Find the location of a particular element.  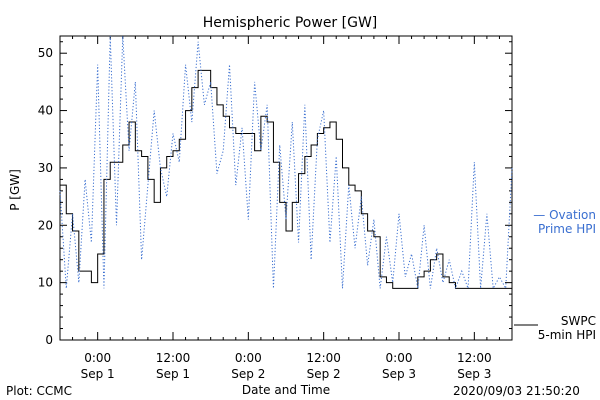

y-tick-label: 10 is located at coordinates (45, 283).